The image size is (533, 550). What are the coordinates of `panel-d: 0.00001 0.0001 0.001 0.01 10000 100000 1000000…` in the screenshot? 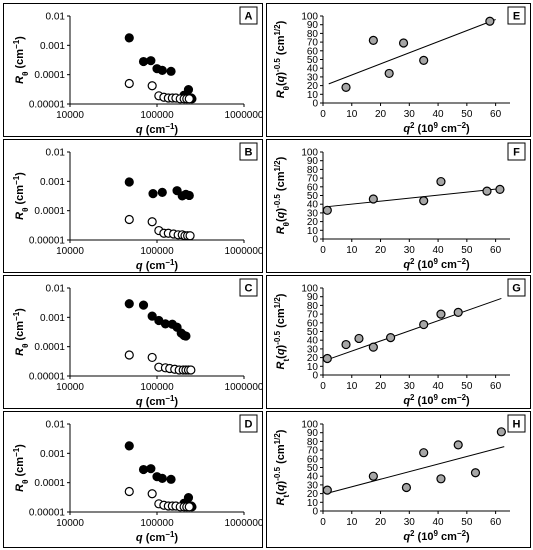 It's located at (133, 479).